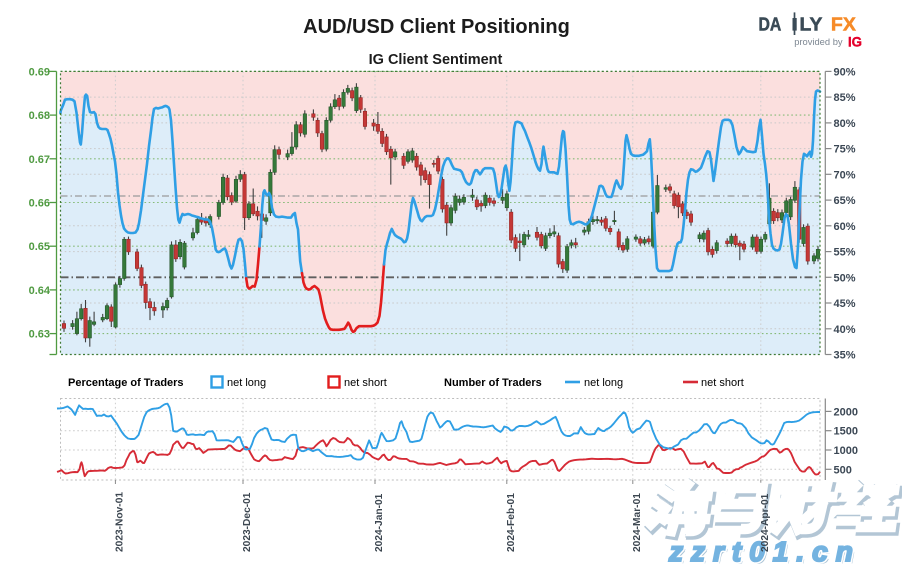 The image size is (902, 567). What do you see at coordinates (637, 522) in the screenshot?
I see `svg-text: 2024-Mar-01` at bounding box center [637, 522].